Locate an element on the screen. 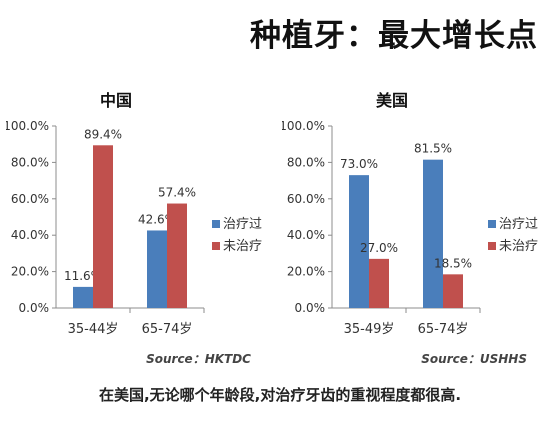  x-category-label-china: 65-74岁 is located at coordinates (167, 329).